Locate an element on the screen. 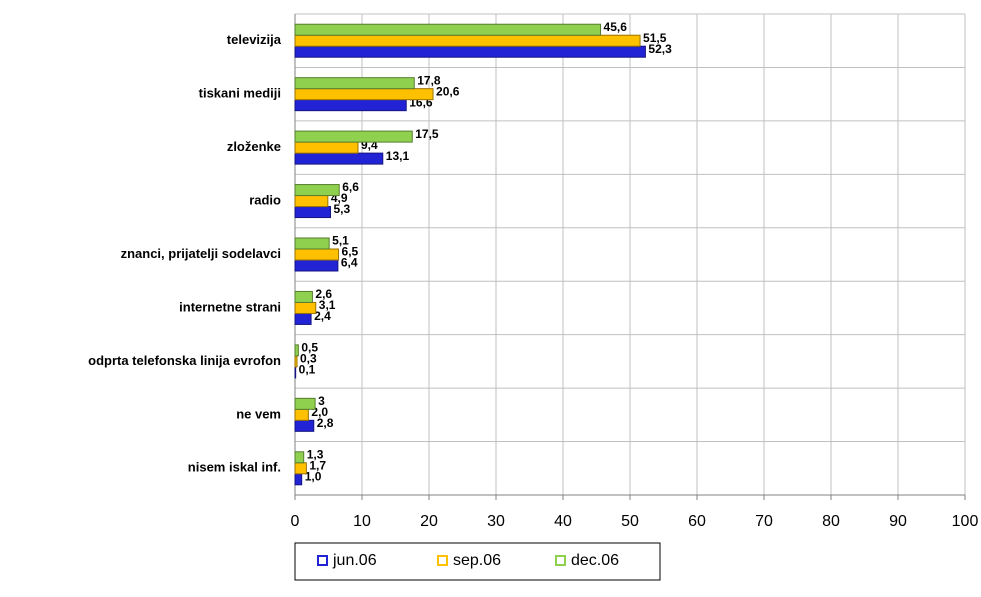 The image size is (981, 597). x-tick-label: 20 is located at coordinates (429, 521).